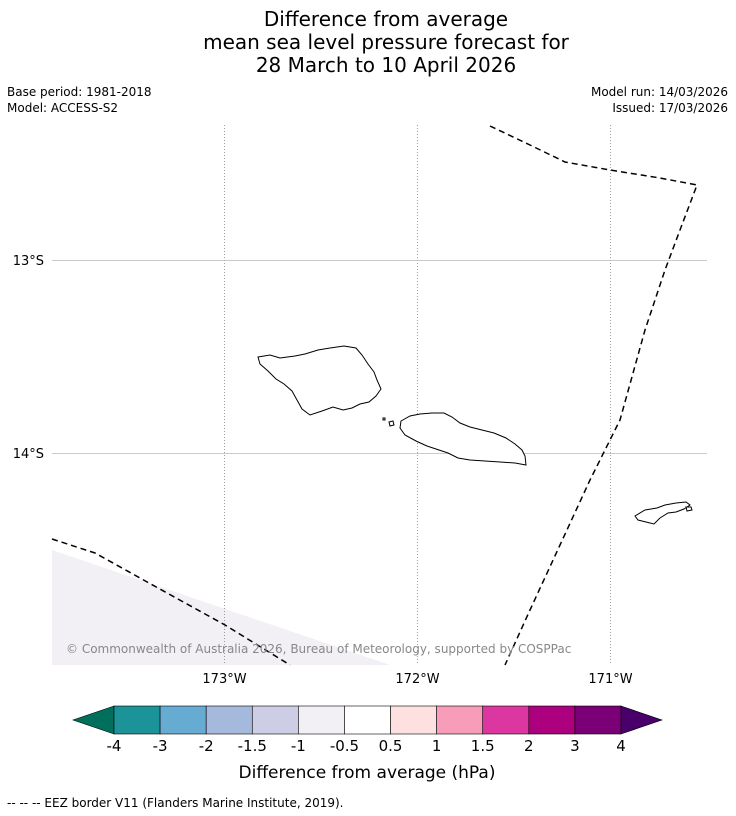 The height and width of the screenshot is (816, 736). What do you see at coordinates (483, 746) in the screenshot?
I see `colorbar-tick-label: 1.5` at bounding box center [483, 746].